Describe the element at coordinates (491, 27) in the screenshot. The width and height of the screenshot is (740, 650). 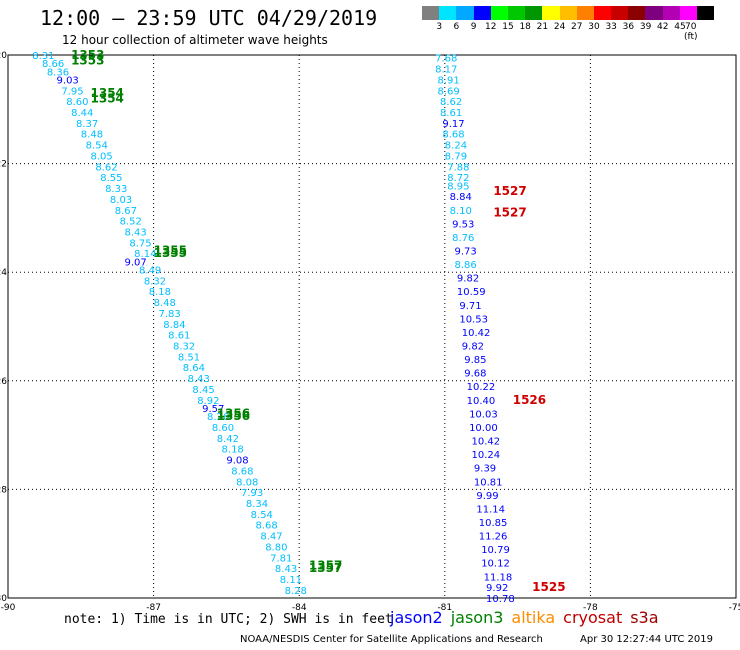
I see `legend-tick-label: 12` at that location.